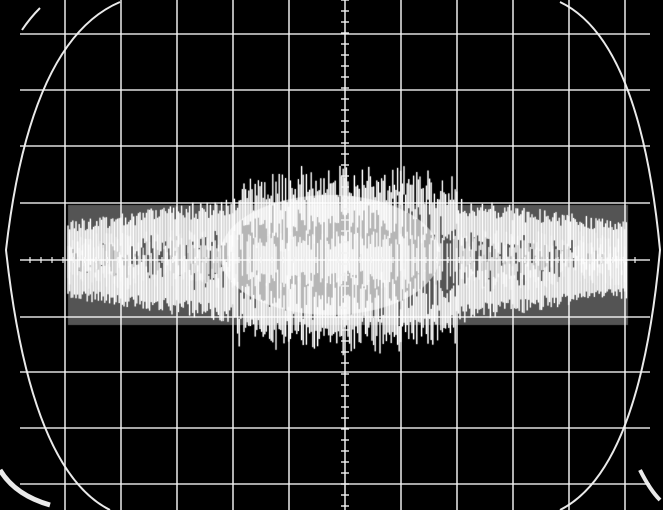 Image resolution: width=663 pixels, height=510 pixels. What do you see at coordinates (31, 19) in the screenshot?
I see `bezel-glare-top-left` at bounding box center [31, 19].